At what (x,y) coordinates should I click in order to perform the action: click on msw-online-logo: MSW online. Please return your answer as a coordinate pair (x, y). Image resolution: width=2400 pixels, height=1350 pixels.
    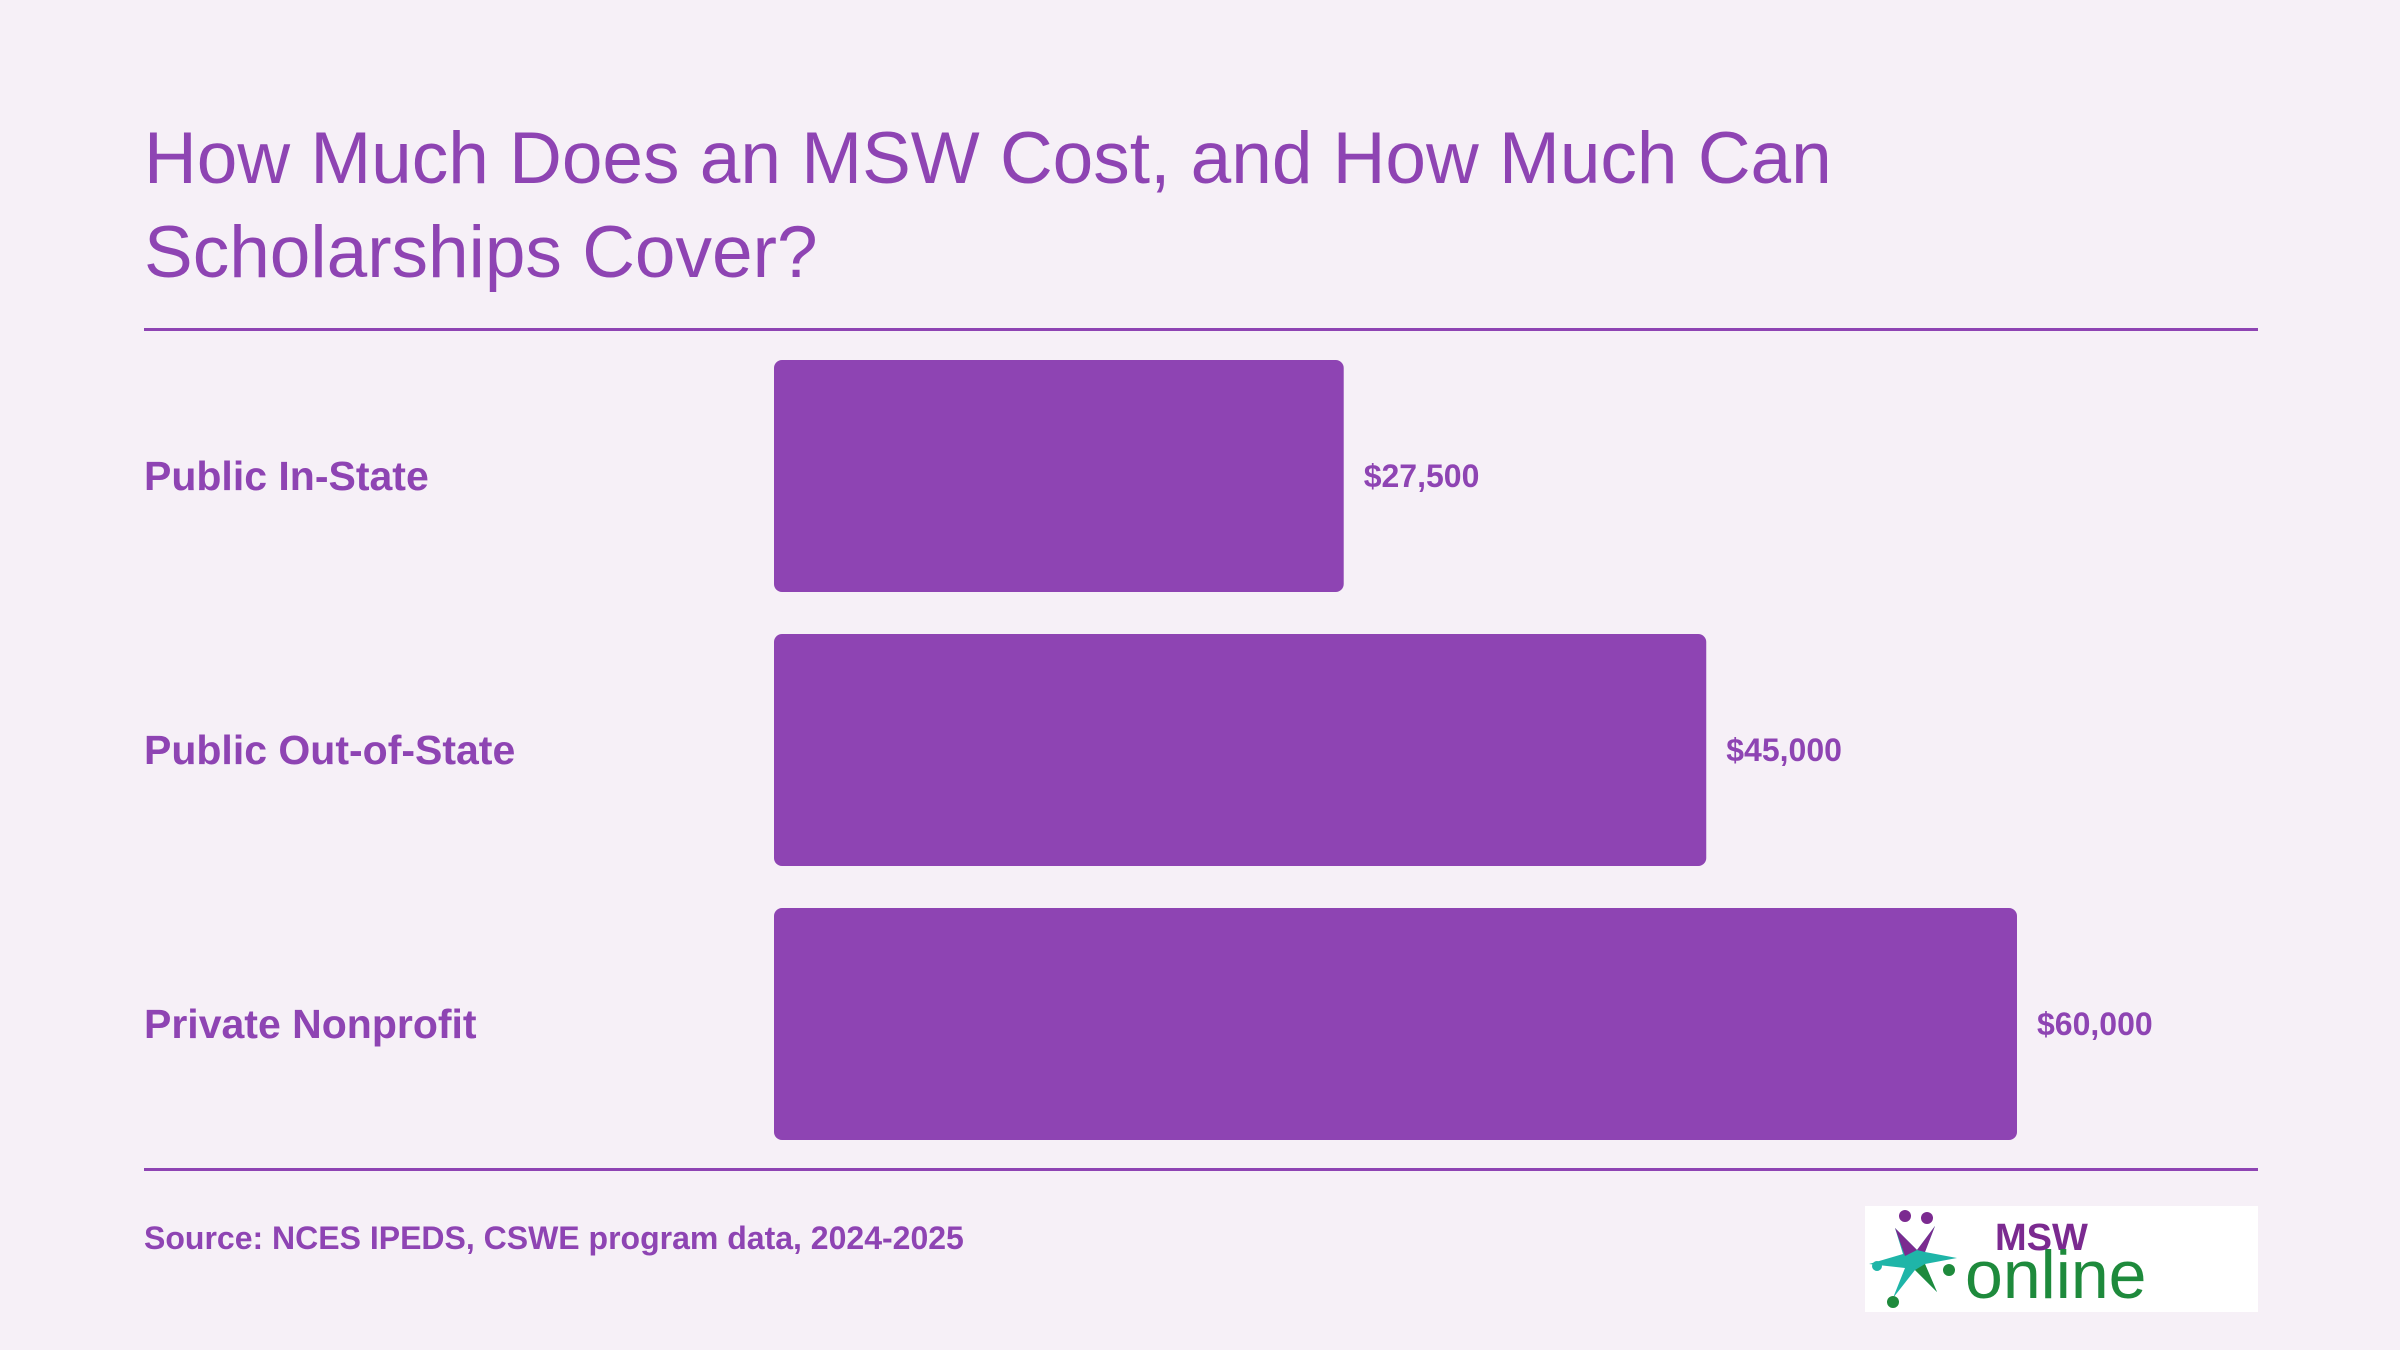
    Looking at the image, I should click on (2061, 1259).